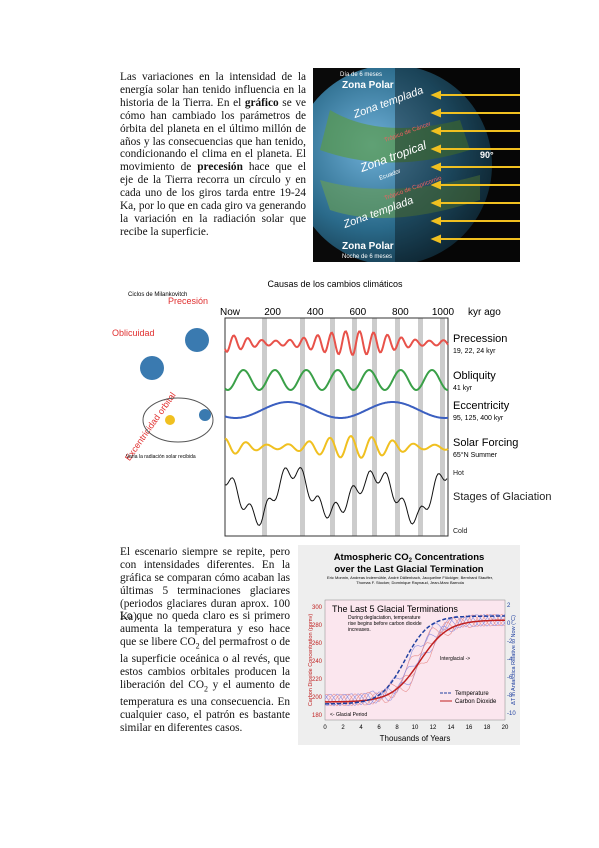  What do you see at coordinates (397, 728) in the screenshot?
I see `x-tick: 8` at bounding box center [397, 728].